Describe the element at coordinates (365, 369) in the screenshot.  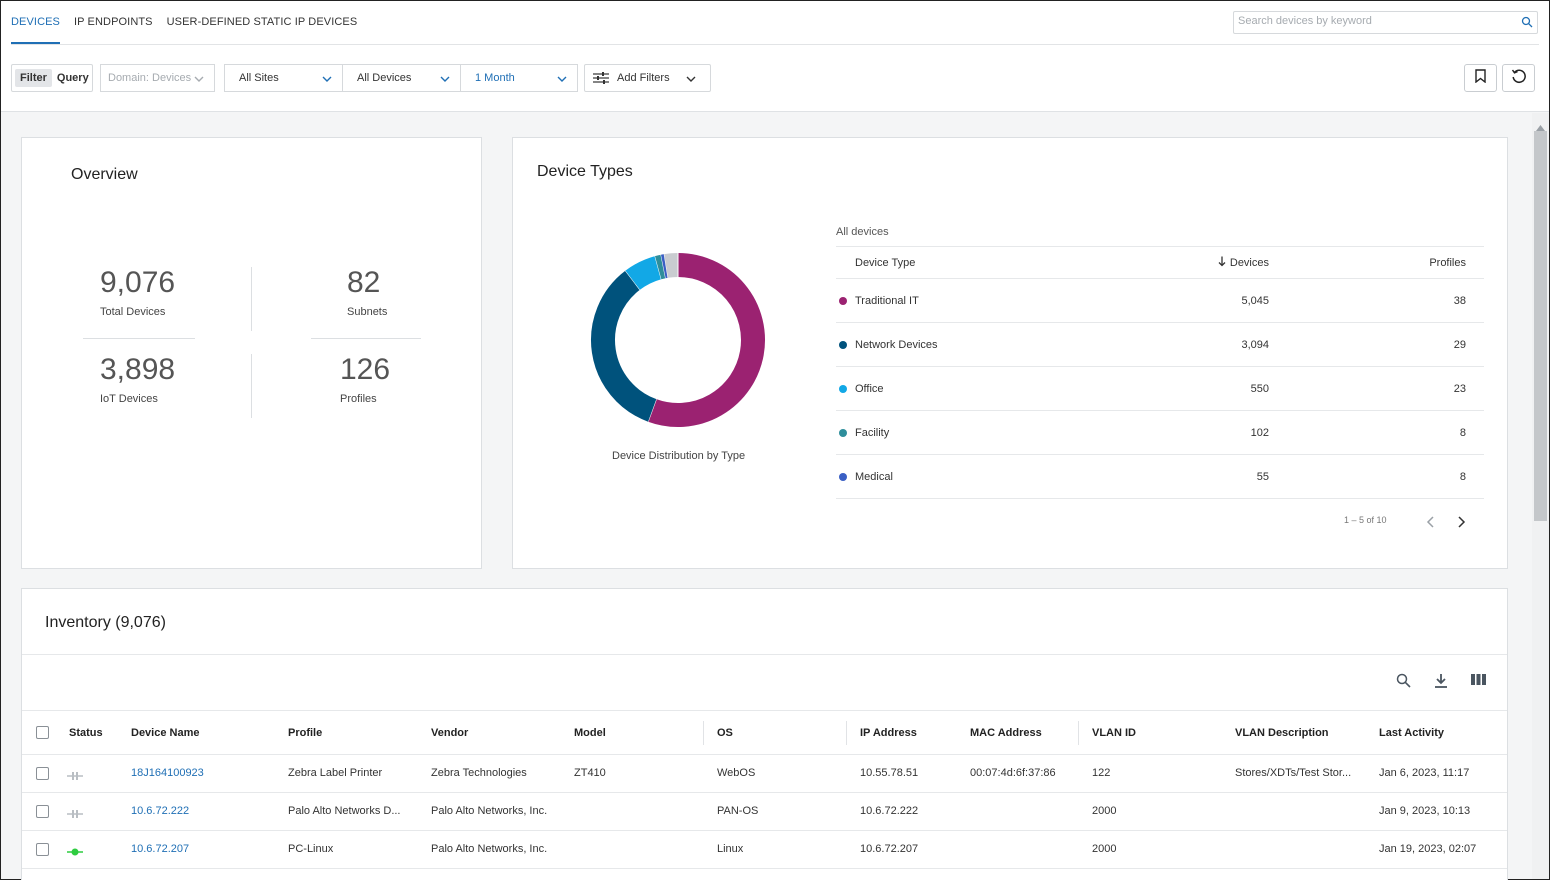
I see `profiles-value: 126` at that location.